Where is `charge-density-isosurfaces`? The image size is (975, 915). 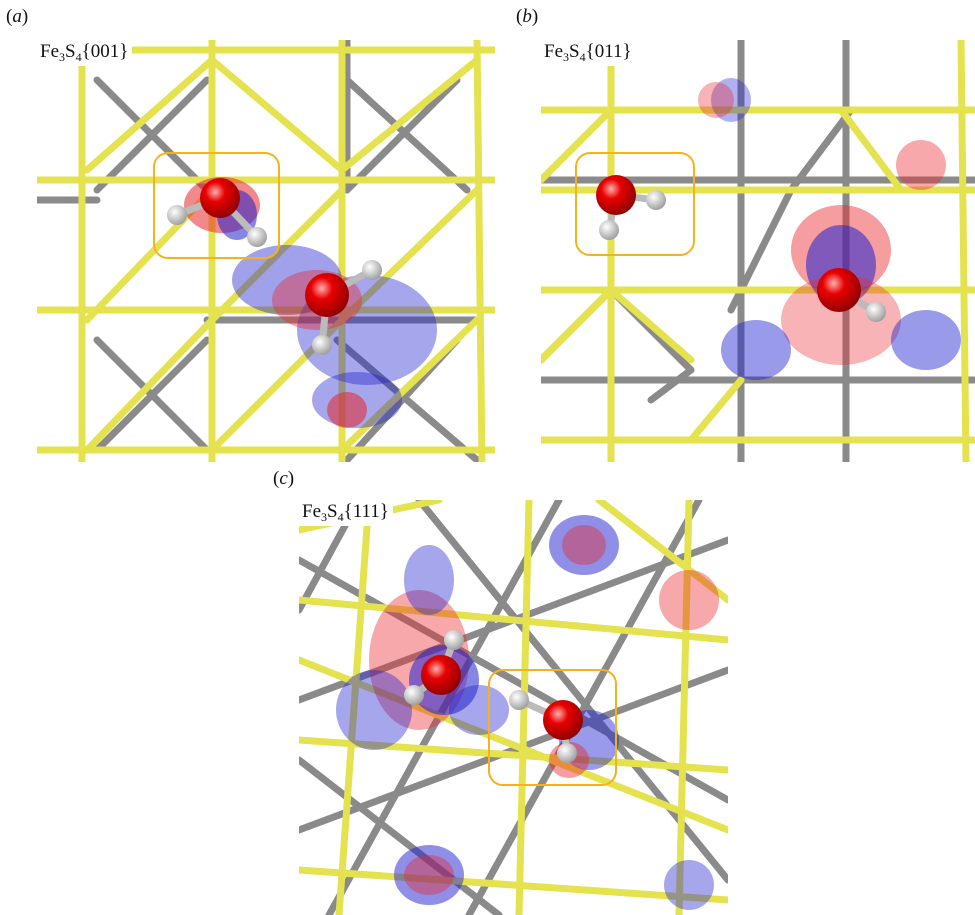 charge-density-isosurfaces is located at coordinates (829, 229).